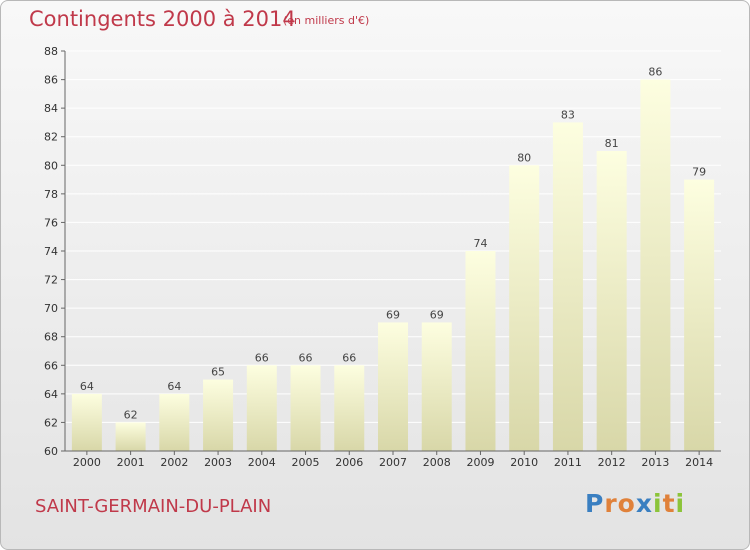 The image size is (750, 550). I want to click on x-tick-label: 2003, so click(218, 462).